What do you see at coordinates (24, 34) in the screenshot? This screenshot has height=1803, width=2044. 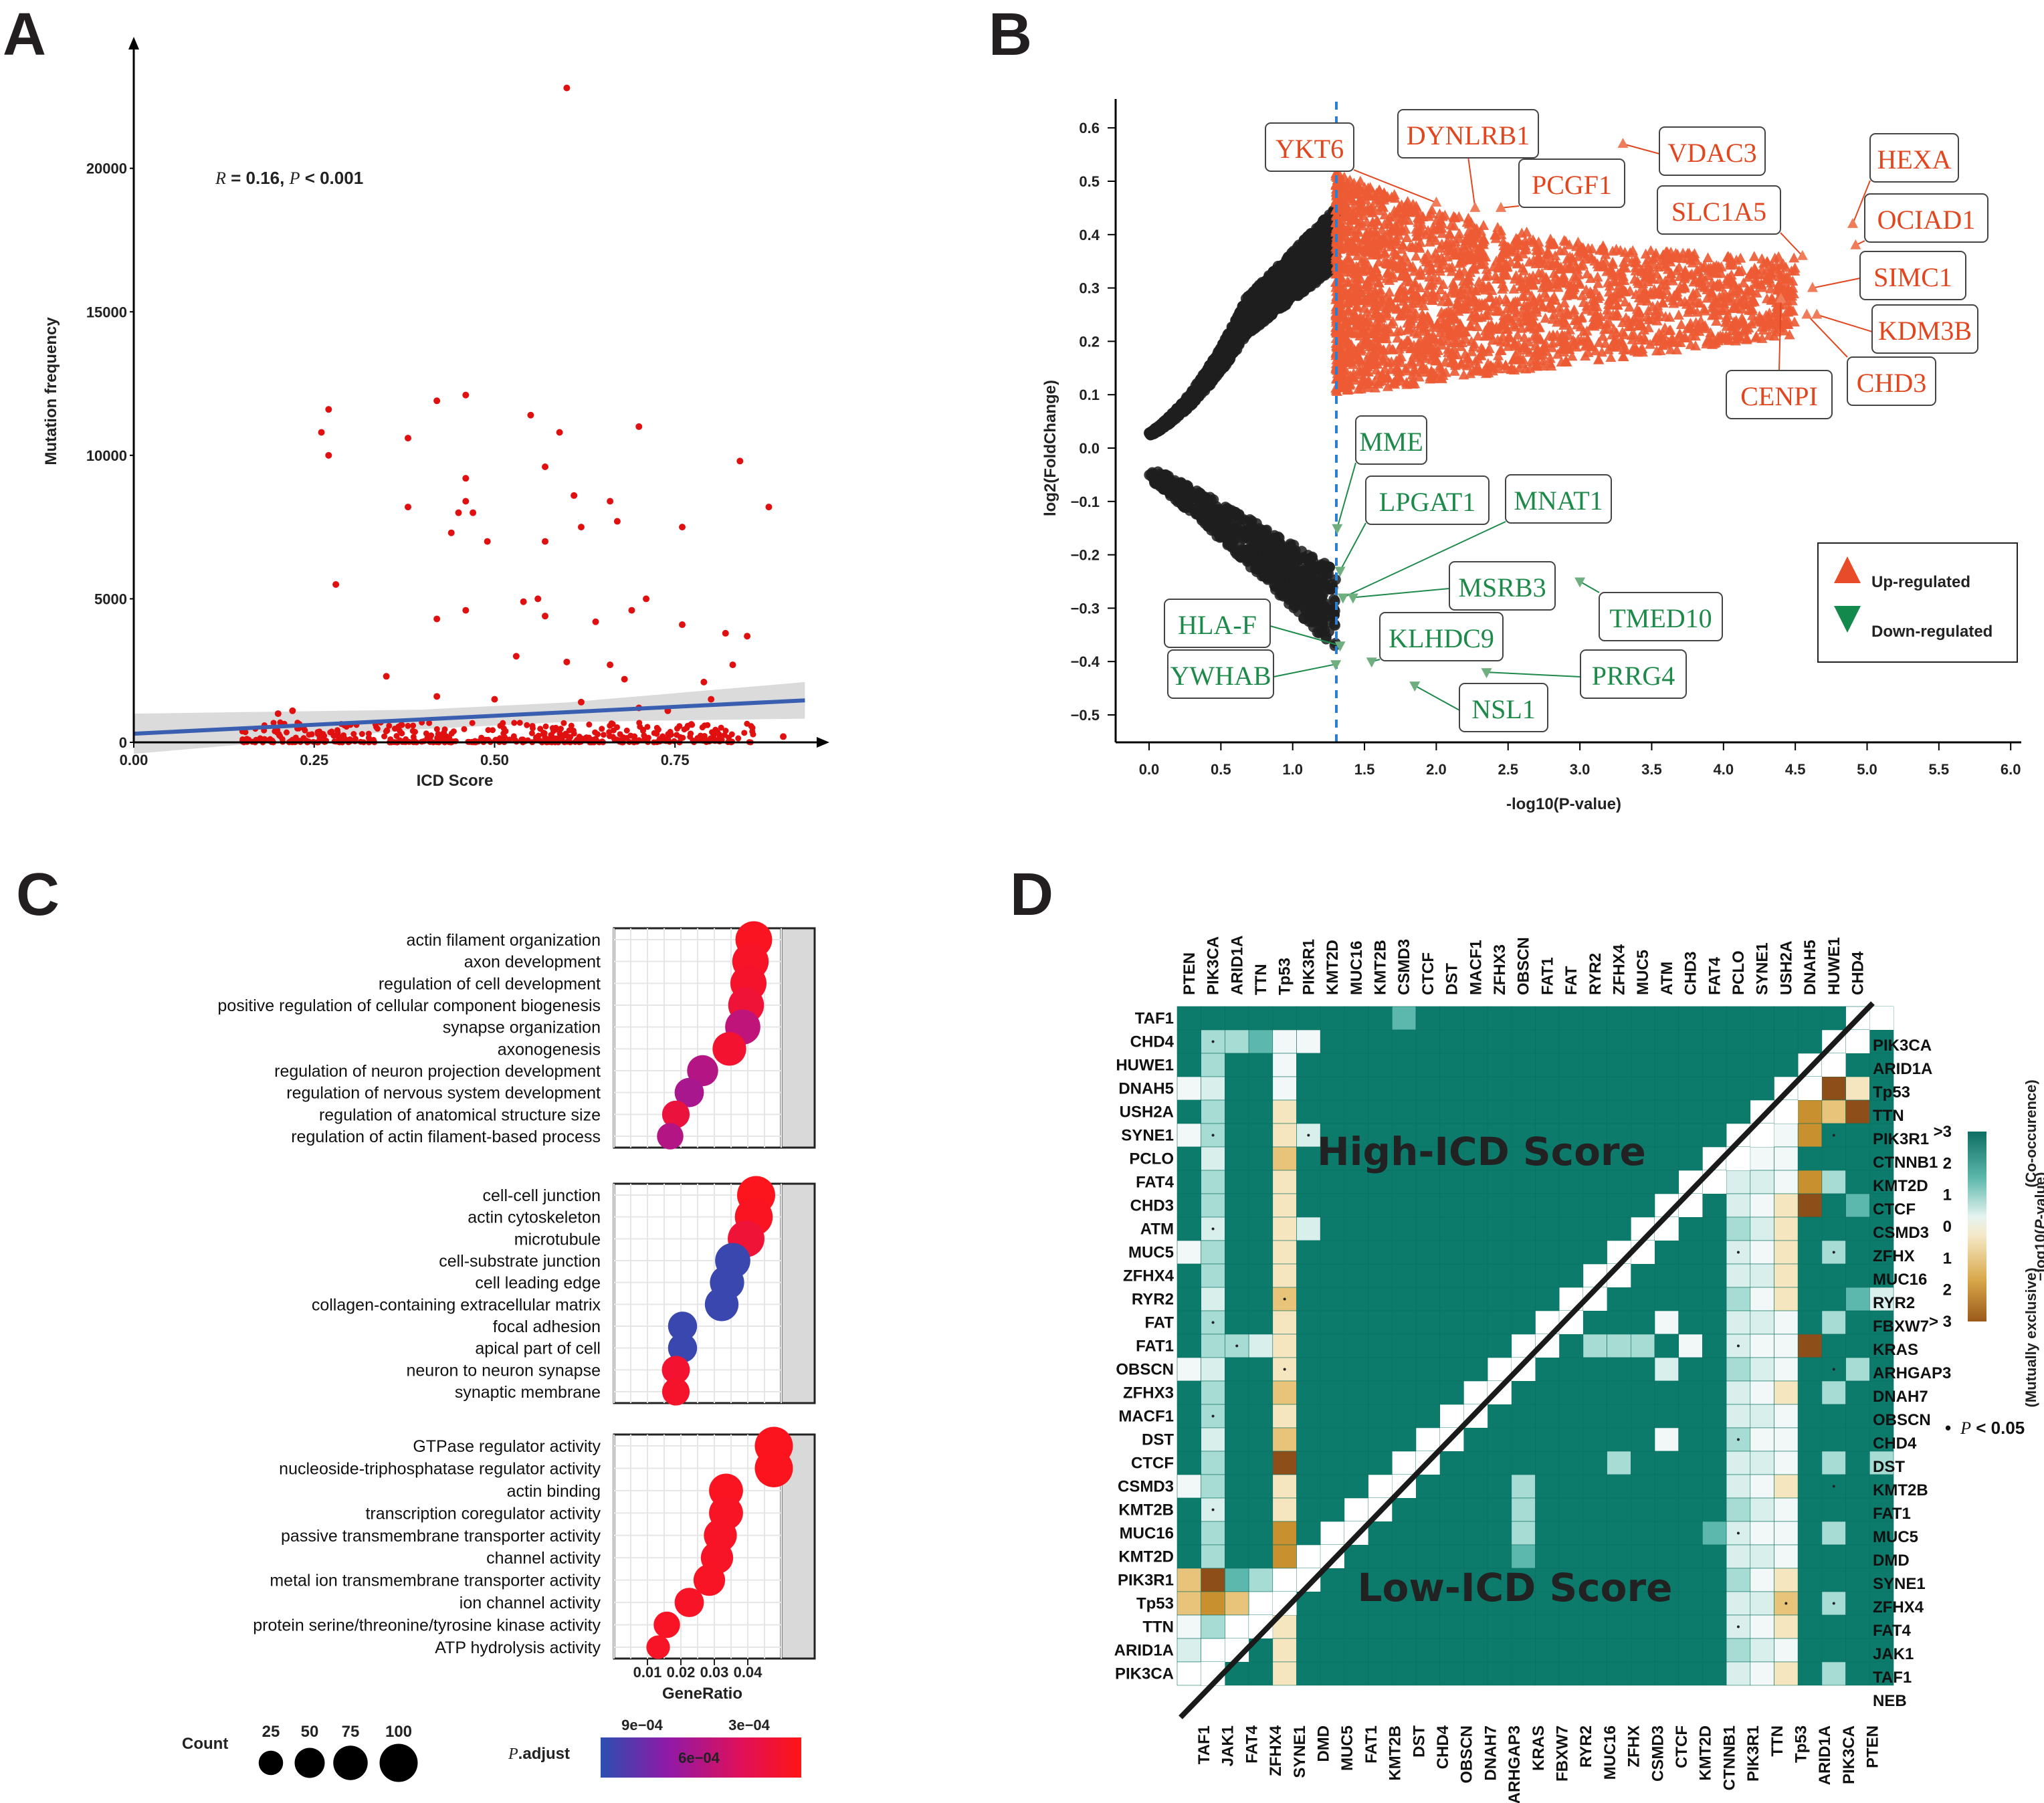 I see `panel-label-a: A` at bounding box center [24, 34].